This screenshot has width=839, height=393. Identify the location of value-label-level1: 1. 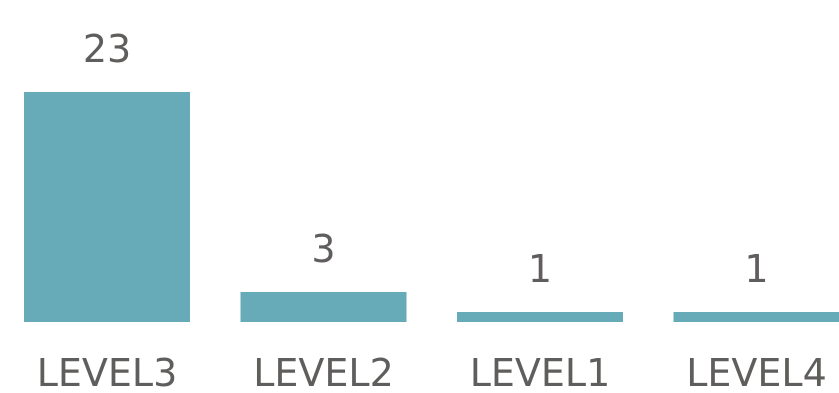
(540, 269).